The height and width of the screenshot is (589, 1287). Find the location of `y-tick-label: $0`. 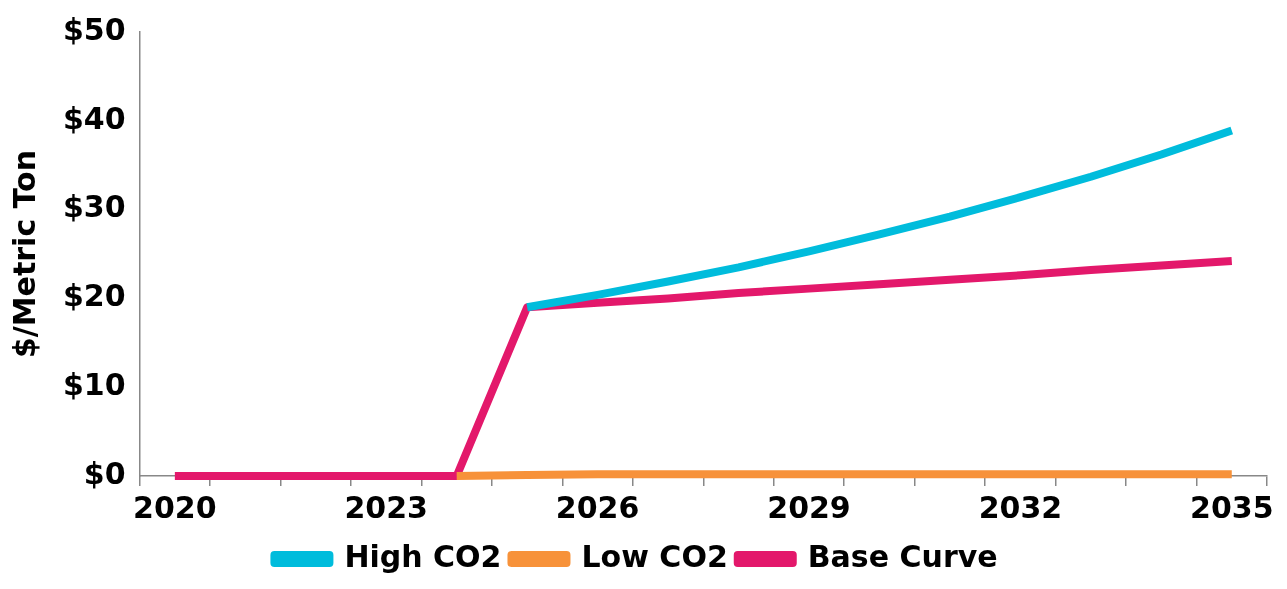

y-tick-label: $0 is located at coordinates (104, 473).